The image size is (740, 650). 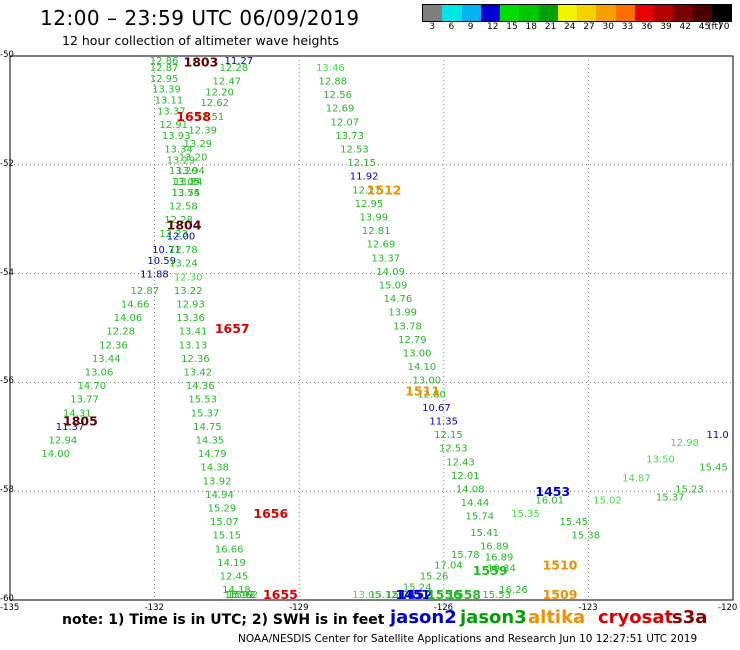 I want to click on swh-value: 15.38, so click(x=586, y=536).